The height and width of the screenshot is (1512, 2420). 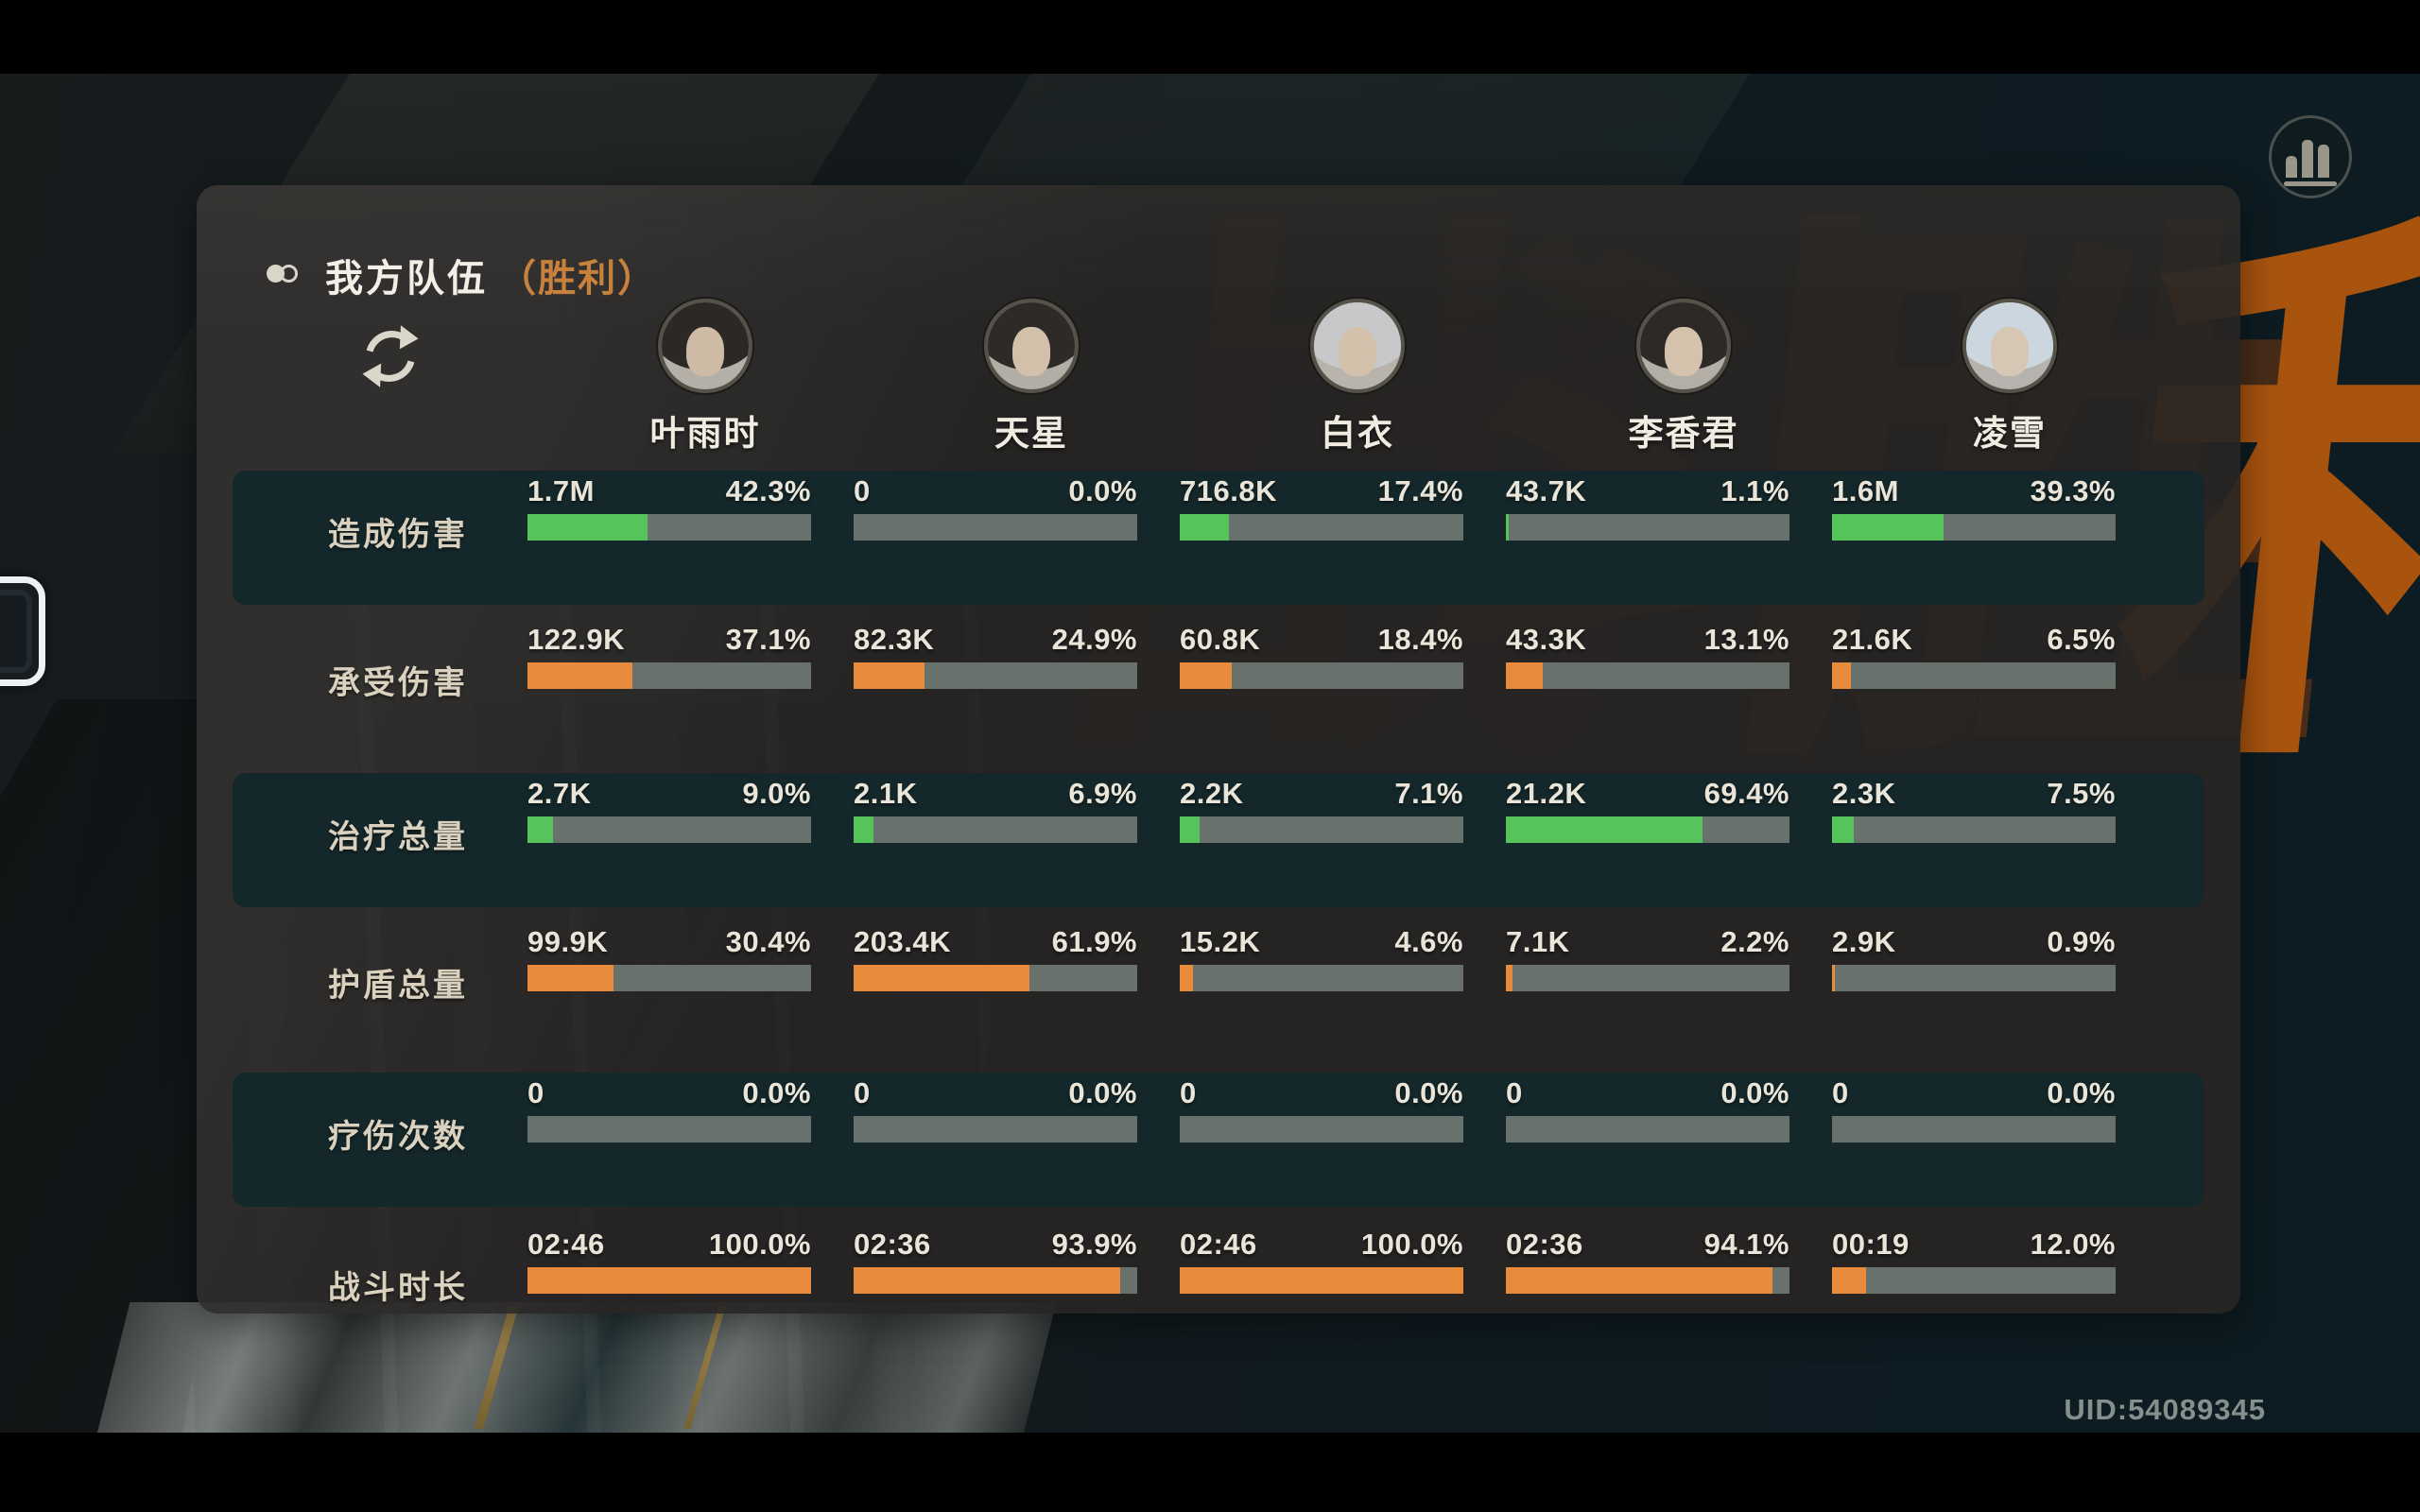 I want to click on stat-percent: 6.9%, so click(x=1103, y=793).